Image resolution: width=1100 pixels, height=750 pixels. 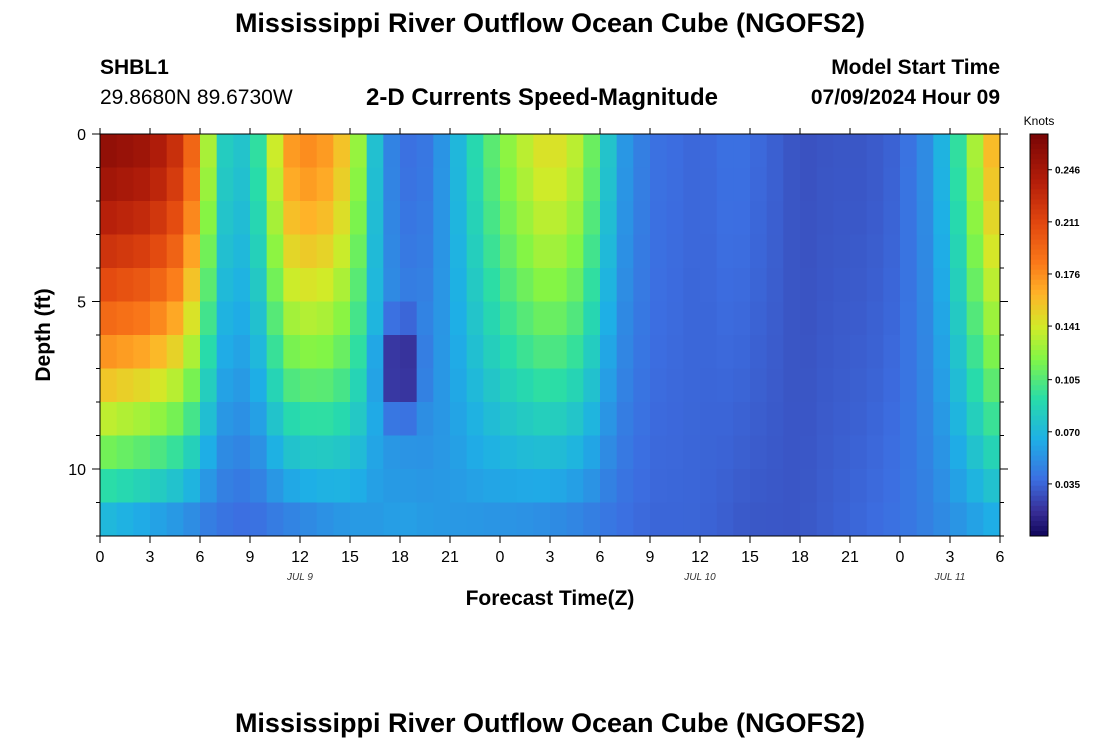 What do you see at coordinates (905, 97) in the screenshot?
I see `model-start-value: 07/09/2024 Hour 09` at bounding box center [905, 97].